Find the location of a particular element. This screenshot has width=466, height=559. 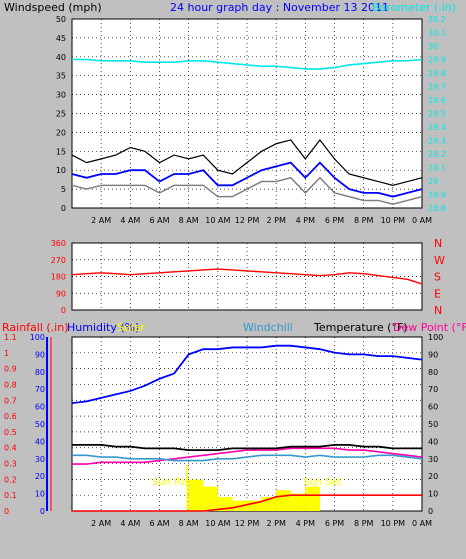

barometer-tick-label: 29.7 is located at coordinates (437, 87).